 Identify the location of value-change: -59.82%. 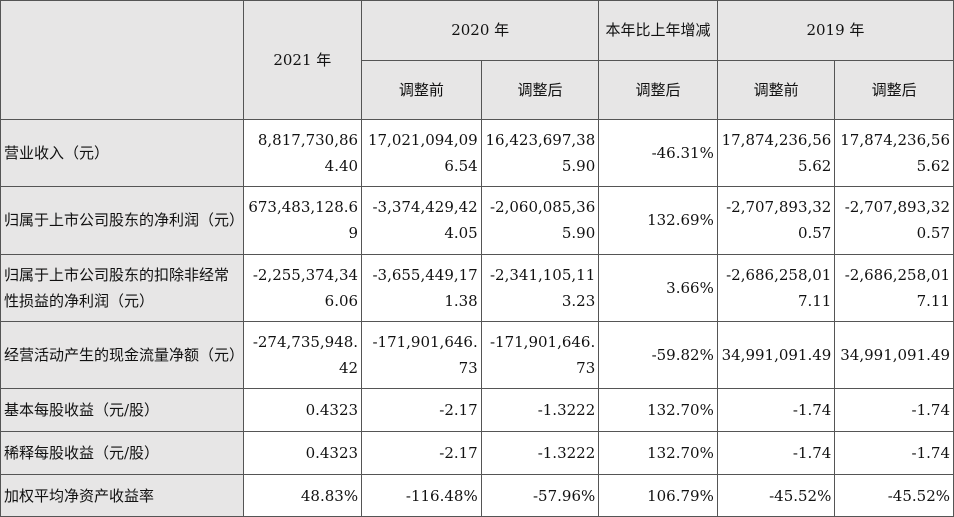
(658, 355).